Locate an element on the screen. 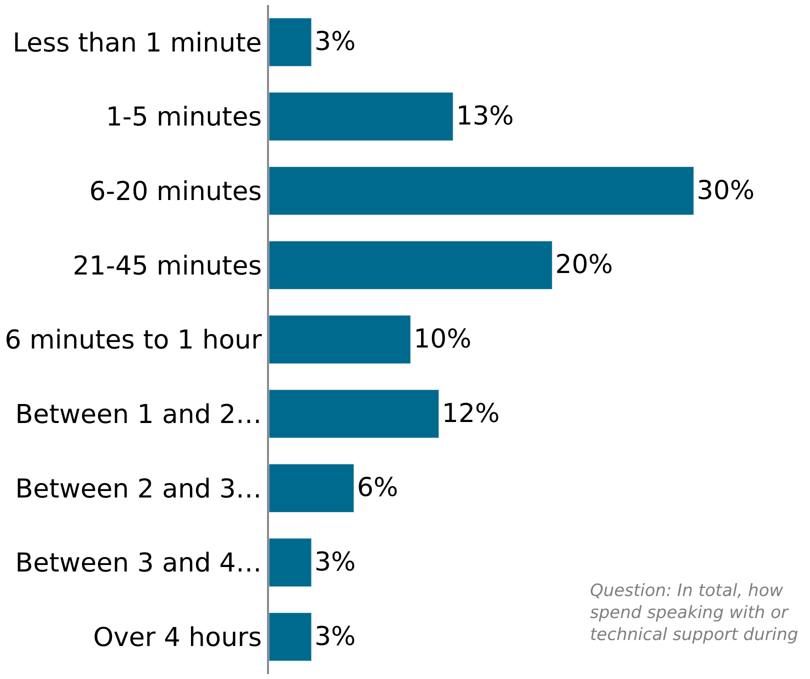 This screenshot has width=810, height=679. y-tick-label: 6-20 minutes is located at coordinates (175, 191).